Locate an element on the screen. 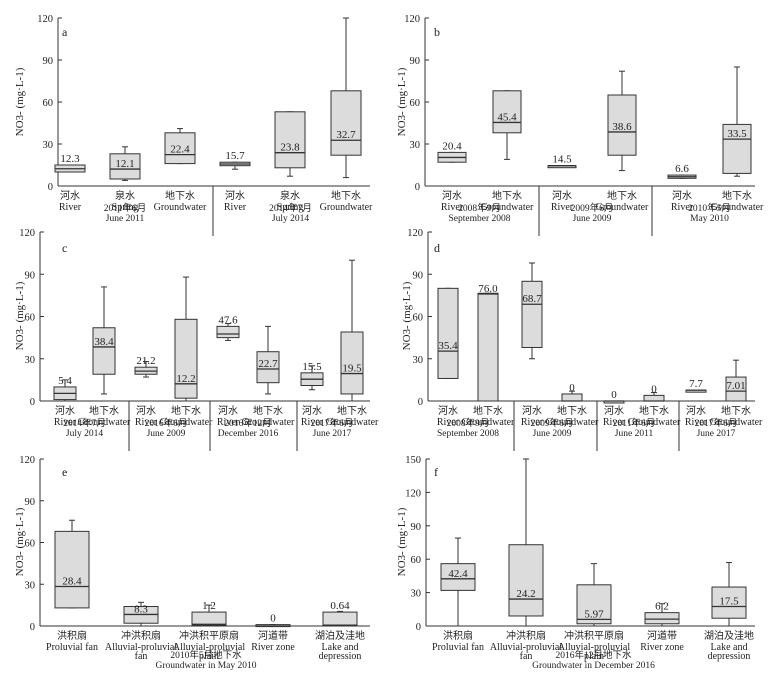 This screenshot has width=780, height=690. median-value-label: 0 is located at coordinates (572, 388).